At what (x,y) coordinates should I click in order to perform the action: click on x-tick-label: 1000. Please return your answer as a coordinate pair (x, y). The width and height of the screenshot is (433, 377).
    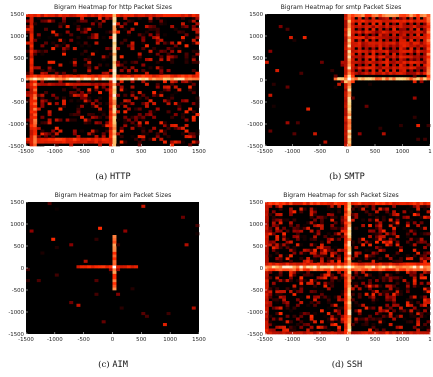
    Looking at the image, I should click on (403, 152).